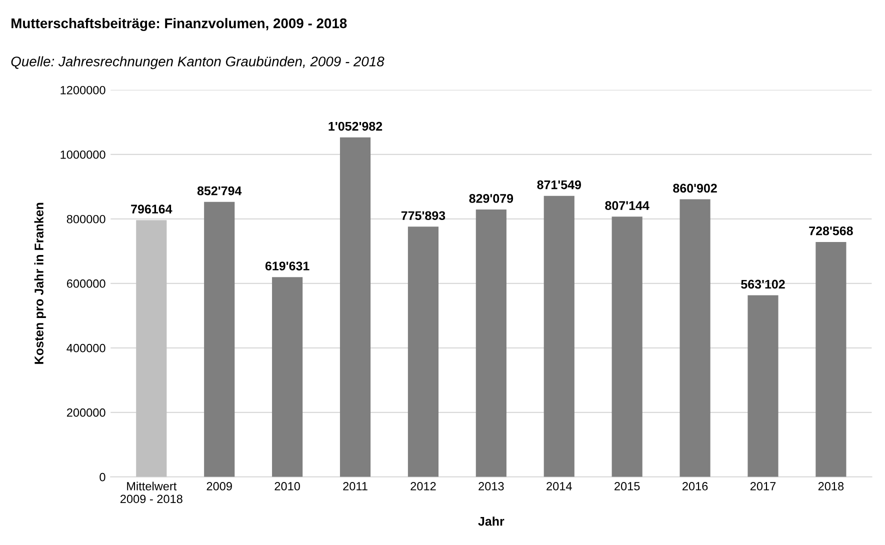 This screenshot has height=545, width=885. Describe the element at coordinates (40, 283) in the screenshot. I see `y-axis-title: Kosten pro Jahr in Franken` at that location.